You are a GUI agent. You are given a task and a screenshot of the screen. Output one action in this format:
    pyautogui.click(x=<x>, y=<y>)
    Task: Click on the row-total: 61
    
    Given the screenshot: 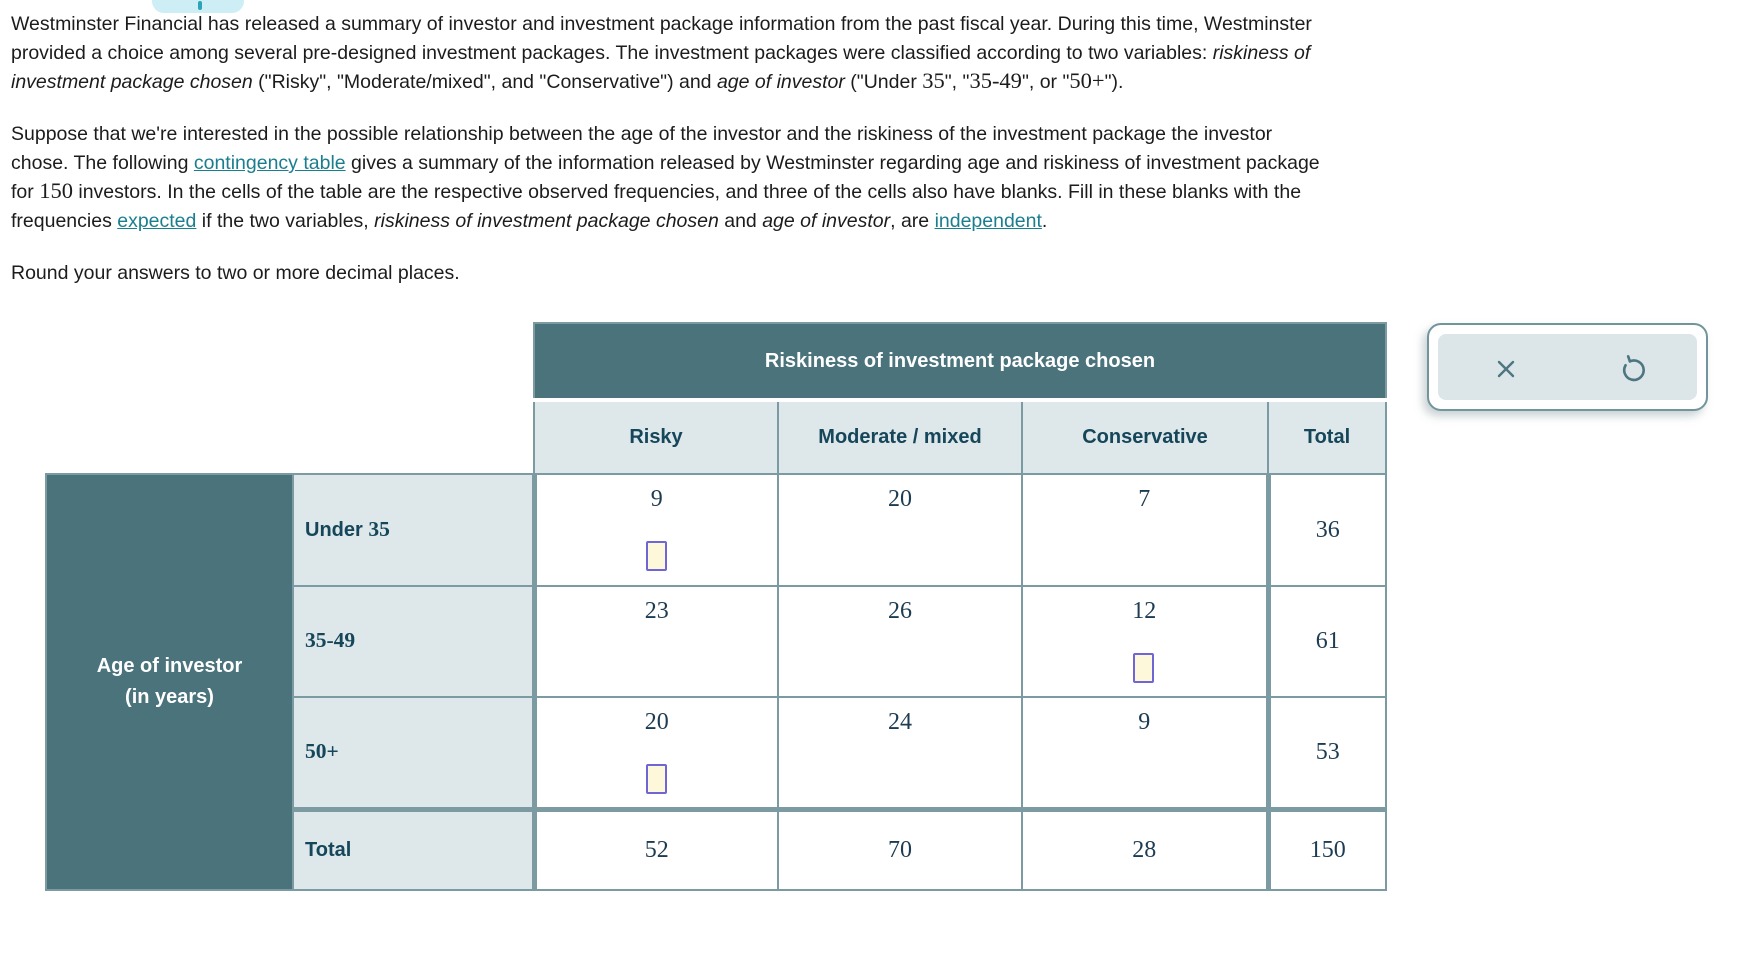 What is the action you would take?
    pyautogui.click(x=1327, y=641)
    